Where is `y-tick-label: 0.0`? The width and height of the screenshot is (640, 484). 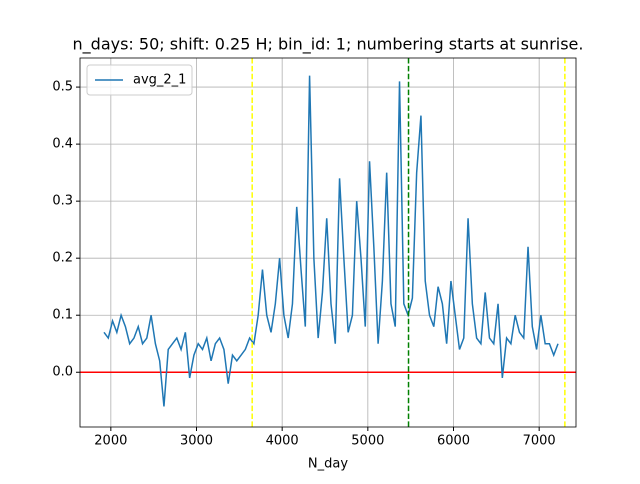 y-tick-label: 0.0 is located at coordinates (62, 372).